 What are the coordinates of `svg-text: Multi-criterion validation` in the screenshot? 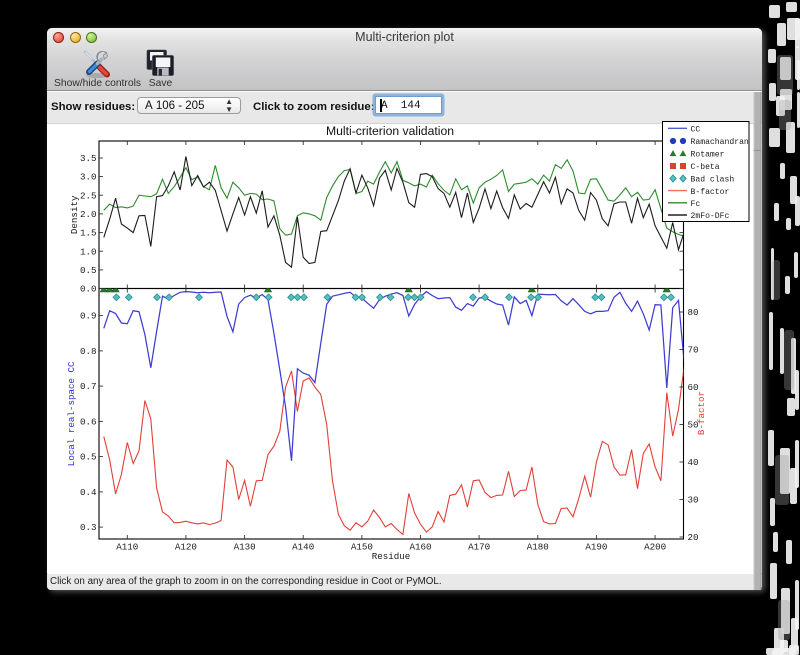 It's located at (390, 131).